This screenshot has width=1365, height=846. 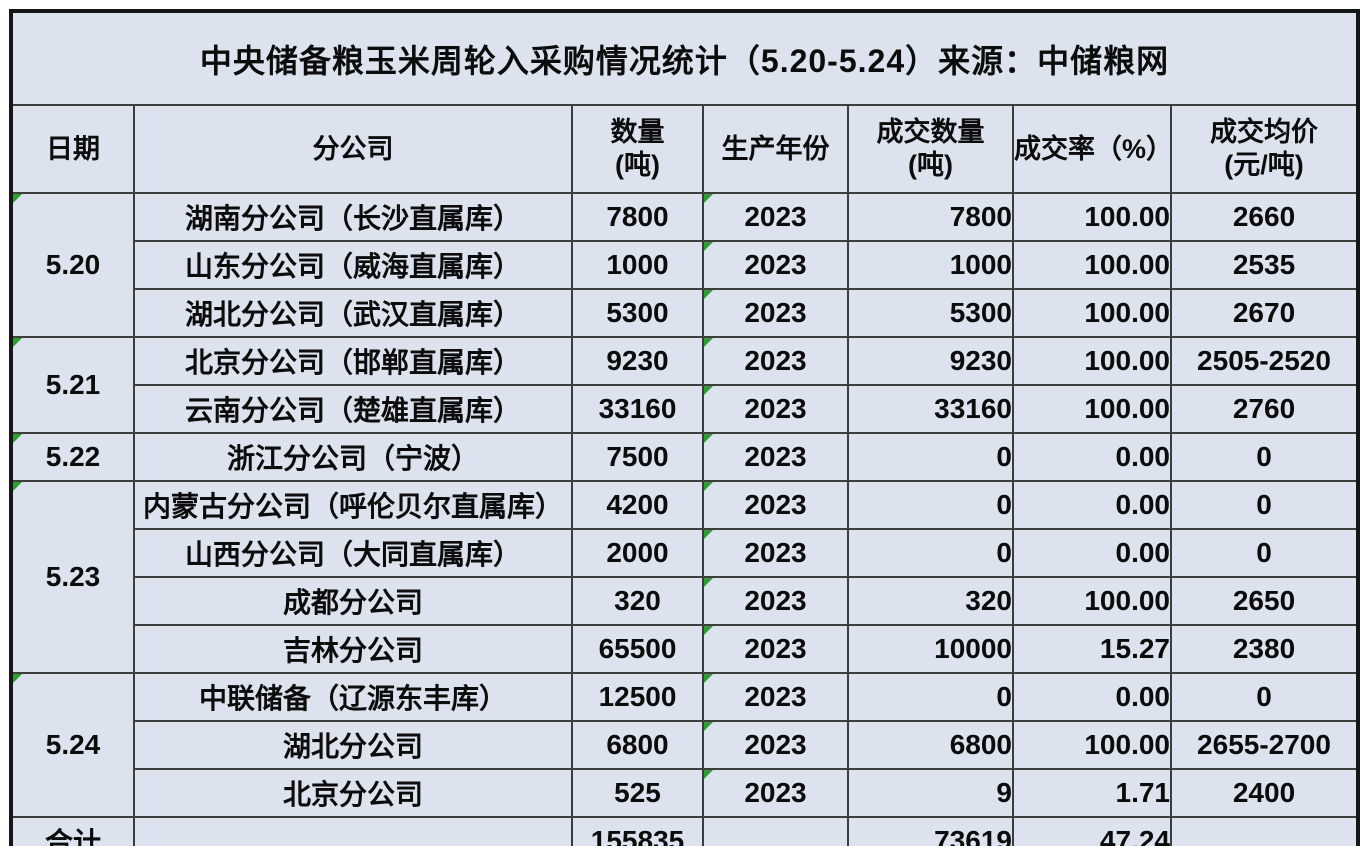 I want to click on cell-quantity: 525, so click(x=637, y=793).